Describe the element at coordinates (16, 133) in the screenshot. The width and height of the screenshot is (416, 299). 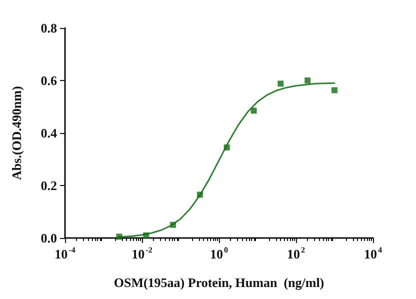
I see `y-axis-title: Abs.(OD.490nm)` at that location.